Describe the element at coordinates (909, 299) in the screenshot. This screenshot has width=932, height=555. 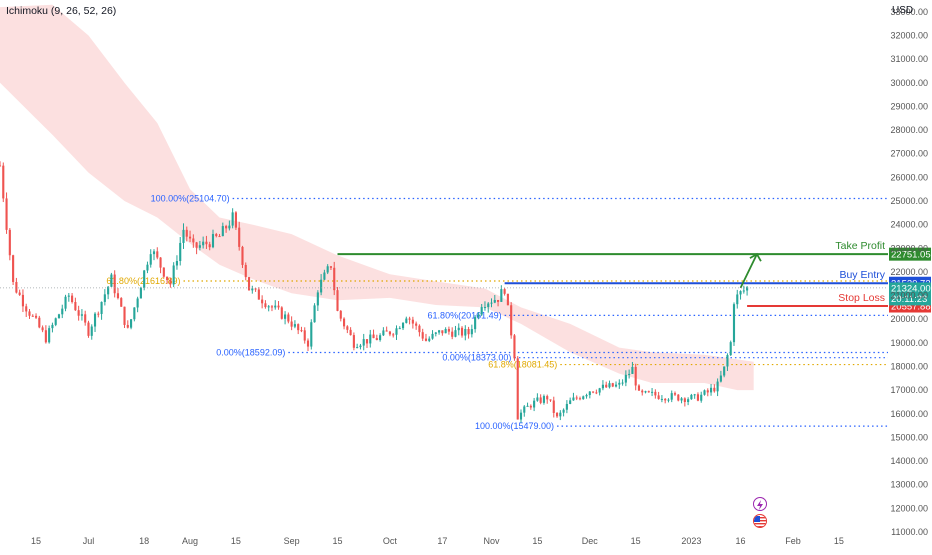
I see `countdown-label: 20:11:23` at that location.